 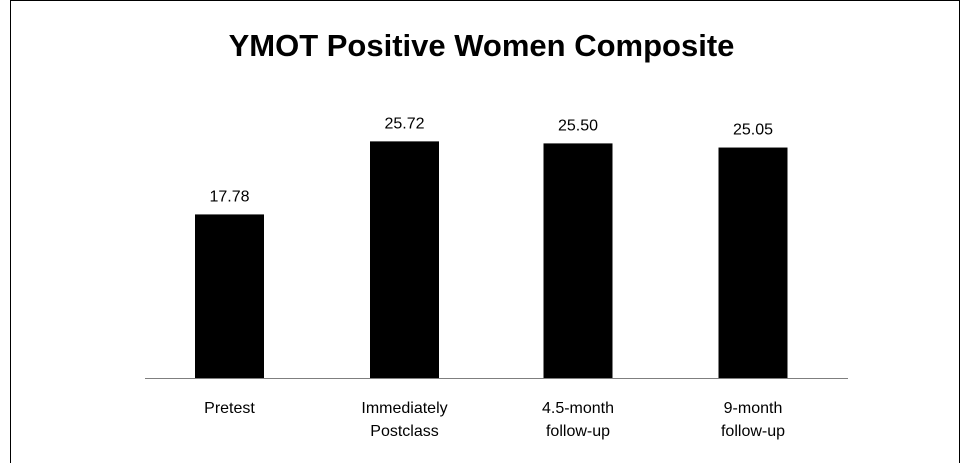 I want to click on x-tick-label-3-line-1: 4.5-month, so click(x=578, y=408).